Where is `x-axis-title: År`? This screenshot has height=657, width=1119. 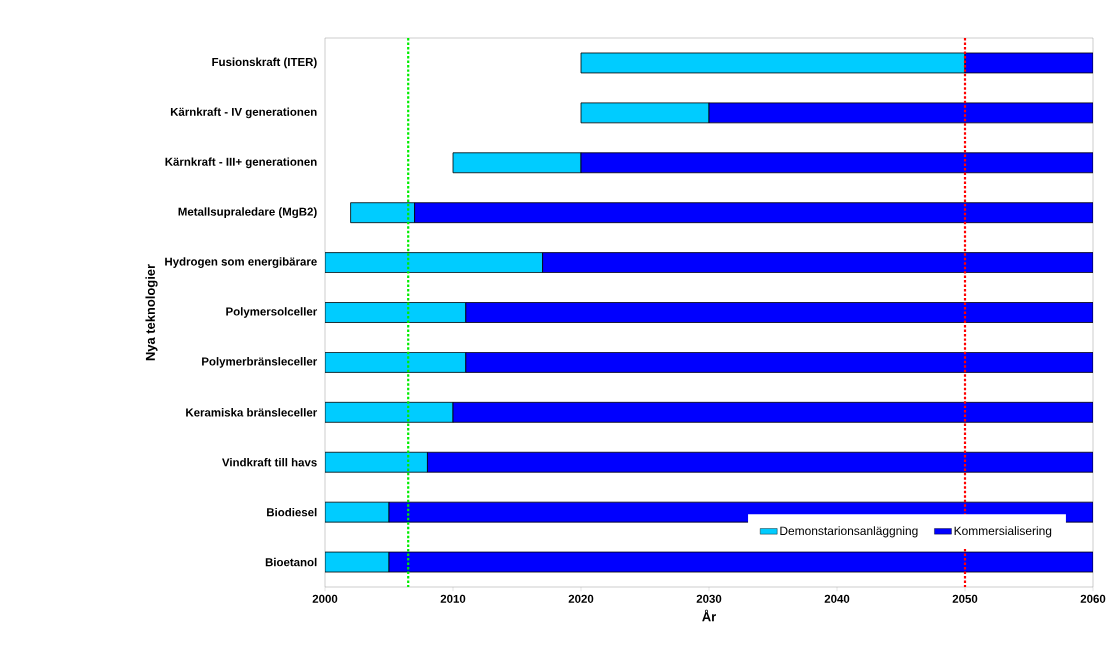
x-axis-title: År is located at coordinates (709, 615).